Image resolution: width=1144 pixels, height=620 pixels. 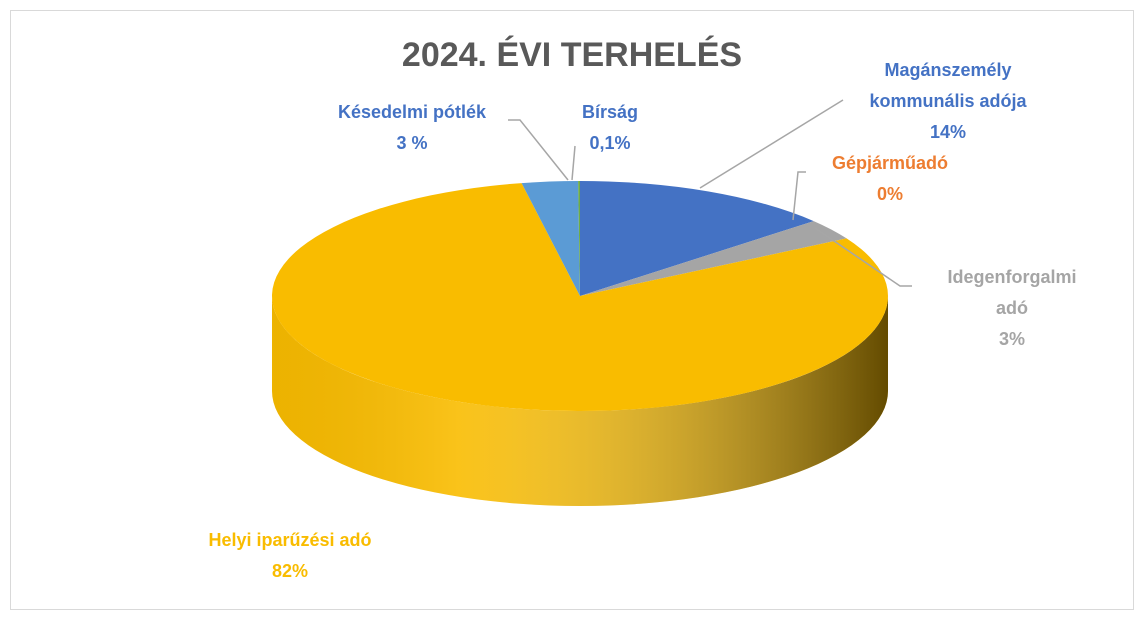 What do you see at coordinates (610, 128) in the screenshot?
I see `data-label: Bírság 0,1%` at bounding box center [610, 128].